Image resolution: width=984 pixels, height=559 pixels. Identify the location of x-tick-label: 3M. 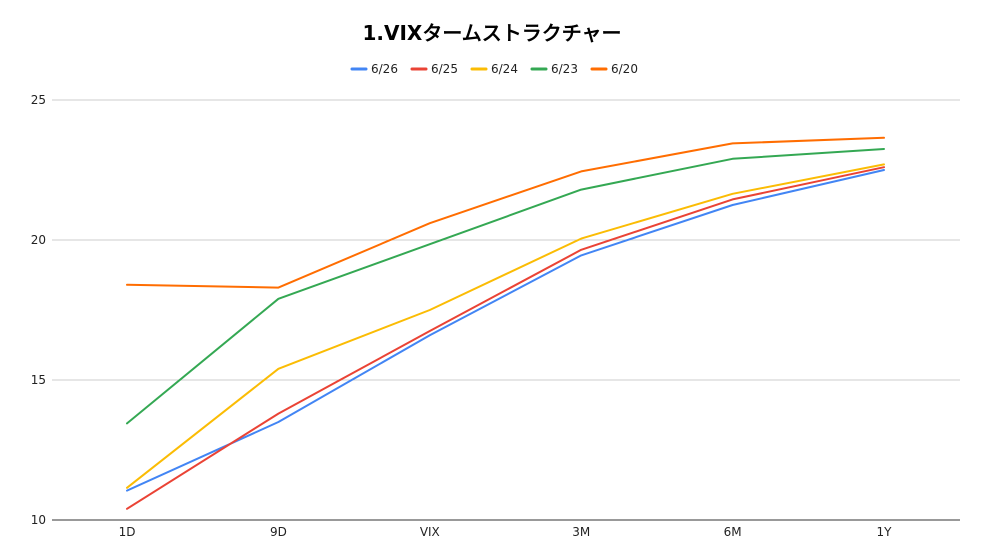
(581, 532).